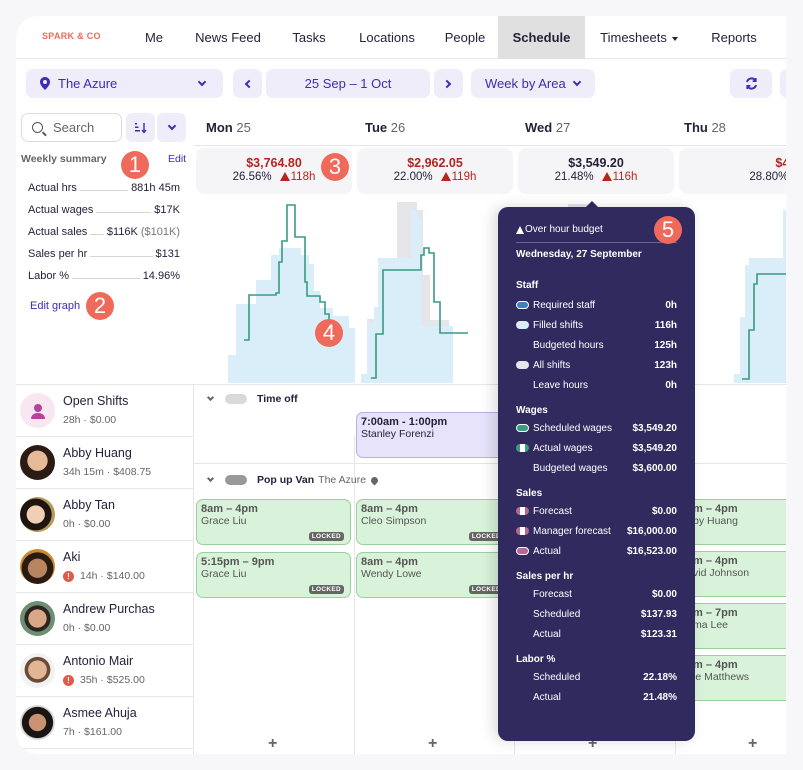 This screenshot has height=770, width=803. Describe the element at coordinates (533, 83) in the screenshot. I see `view-select: Week by Area` at that location.